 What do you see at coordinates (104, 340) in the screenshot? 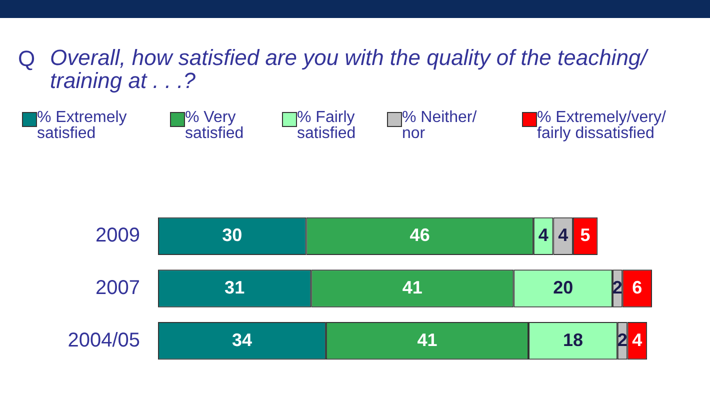
I see `y-tick-label: 2004/05` at bounding box center [104, 340].